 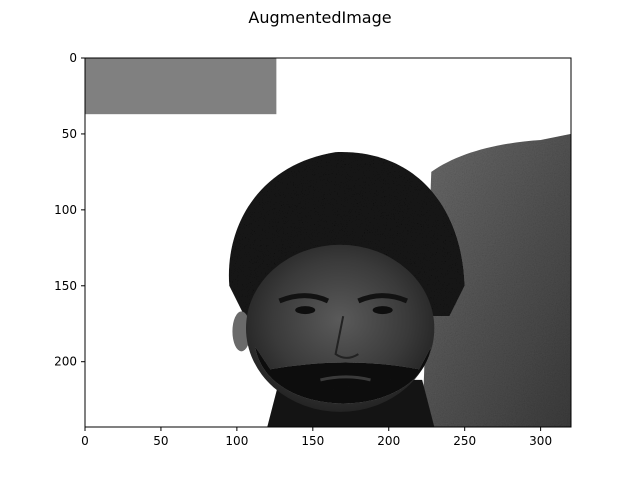 I want to click on figure-title: AugmentedImage, so click(x=319, y=17).